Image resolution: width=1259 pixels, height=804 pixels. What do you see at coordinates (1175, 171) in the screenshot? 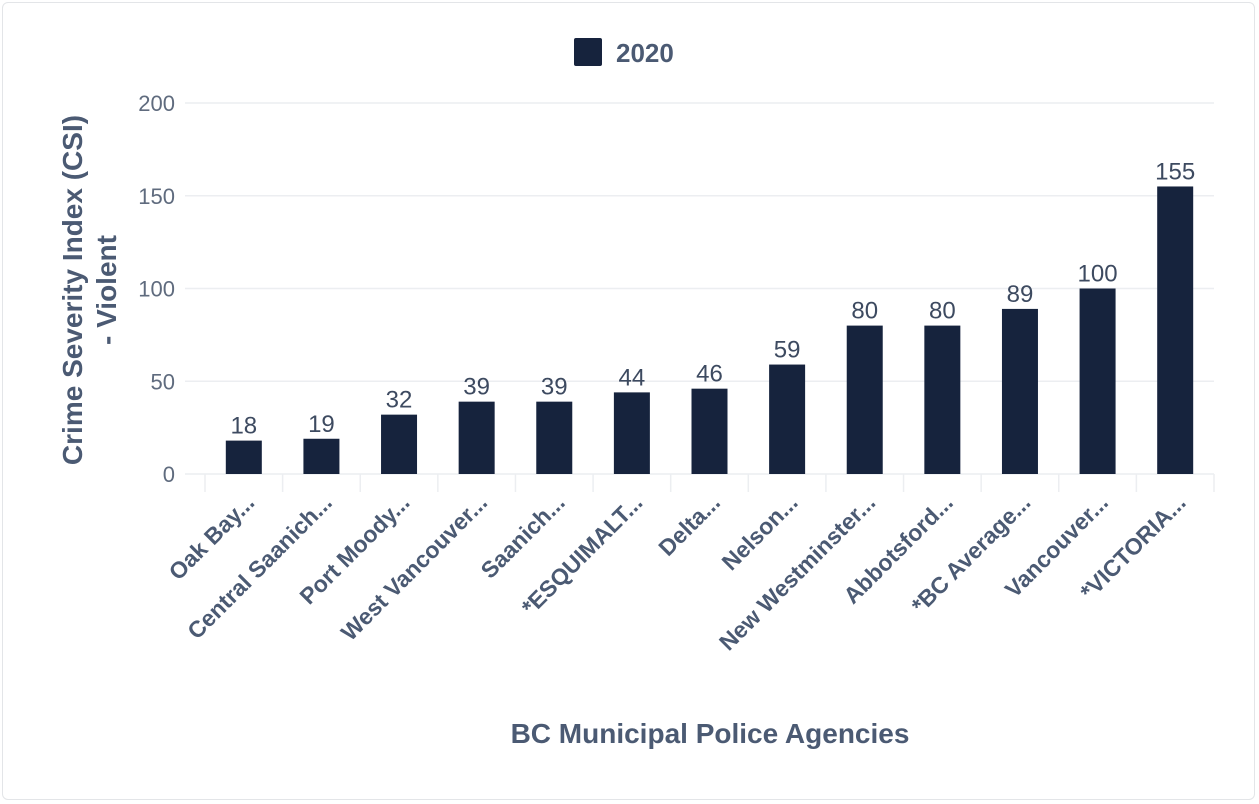
I see `bar-value-label: 155` at bounding box center [1175, 171].